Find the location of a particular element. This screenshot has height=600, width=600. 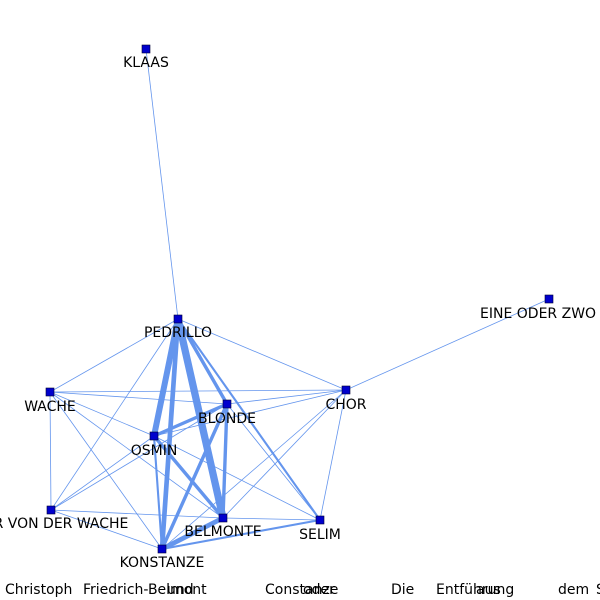

edge-wache-chor is located at coordinates (198, 391).